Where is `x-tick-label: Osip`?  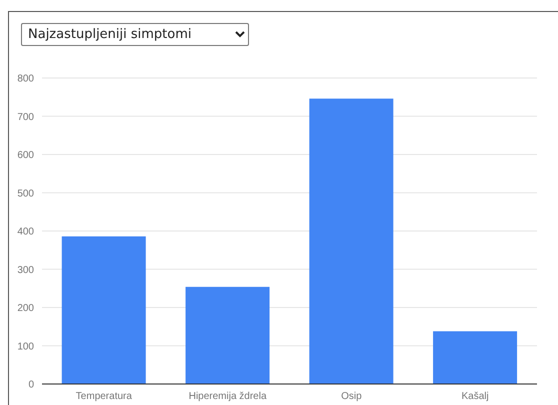
x-tick-label: Osip is located at coordinates (351, 396).